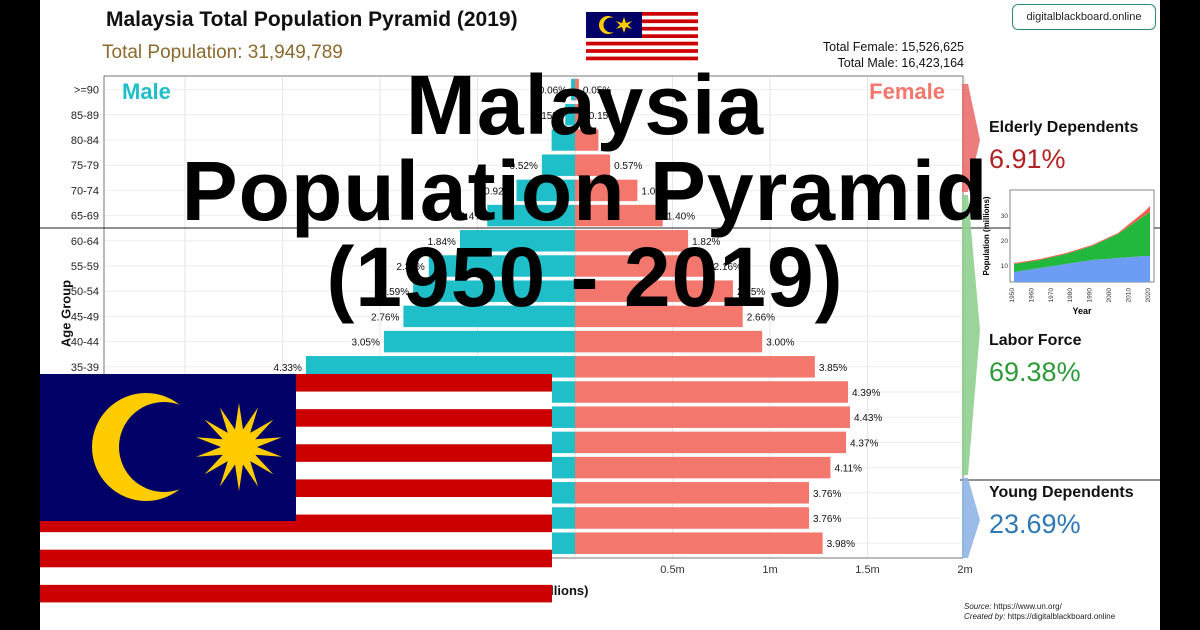 Image resolution: width=1200 pixels, height=630 pixels. Describe the element at coordinates (85, 116) in the screenshot. I see `age-group-label: 85-89` at that location.